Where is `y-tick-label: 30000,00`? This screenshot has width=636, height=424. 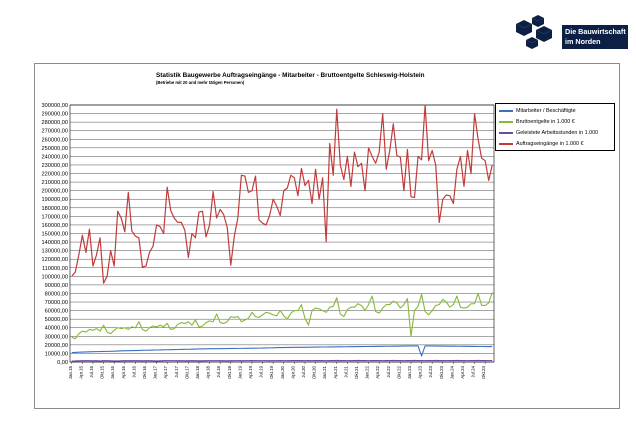 y-tick-label: 30000,00 is located at coordinates (56, 337).